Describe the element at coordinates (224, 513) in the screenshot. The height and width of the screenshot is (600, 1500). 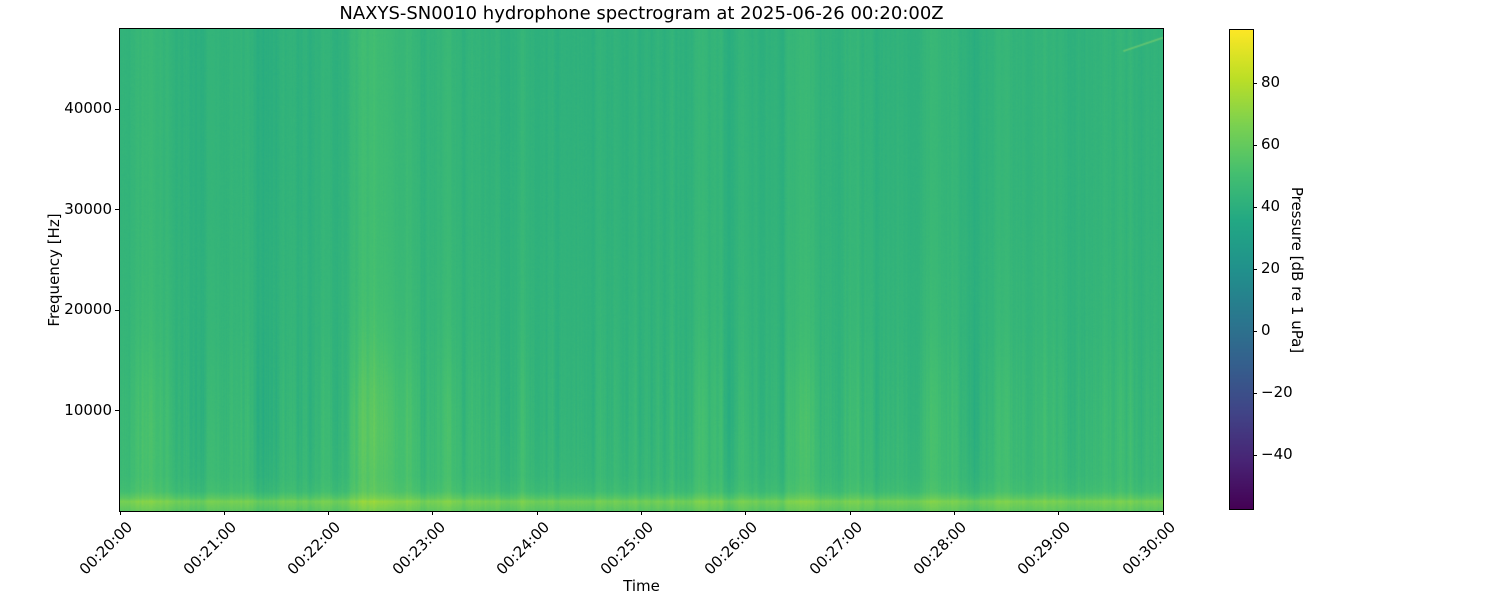
I see `x-tick-00:21:00-mark` at that location.